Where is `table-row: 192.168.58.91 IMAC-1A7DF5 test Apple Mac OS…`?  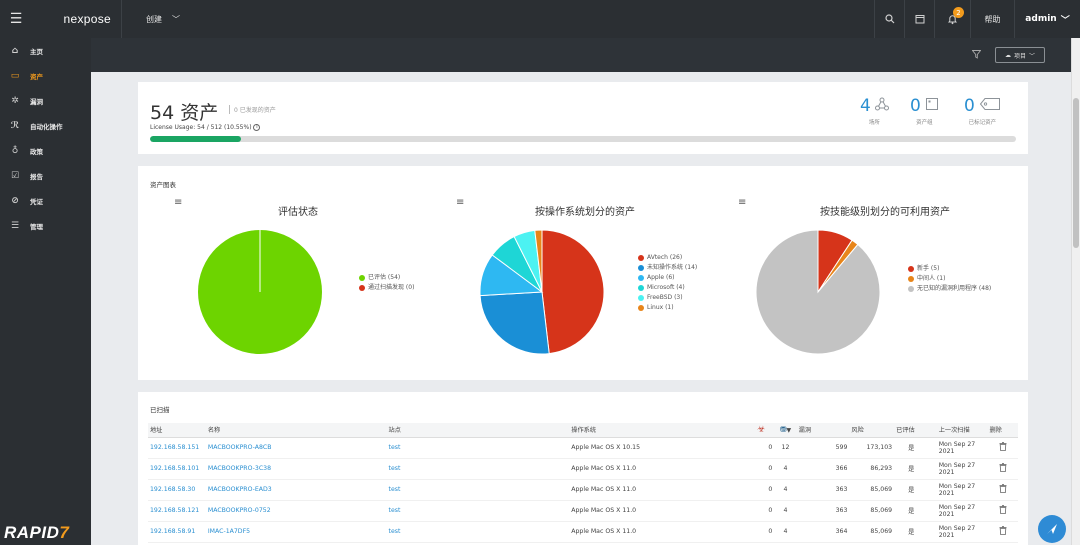 table-row: 192.168.58.91 IMAC-1A7DF5 test Apple Mac OS… is located at coordinates (583, 532).